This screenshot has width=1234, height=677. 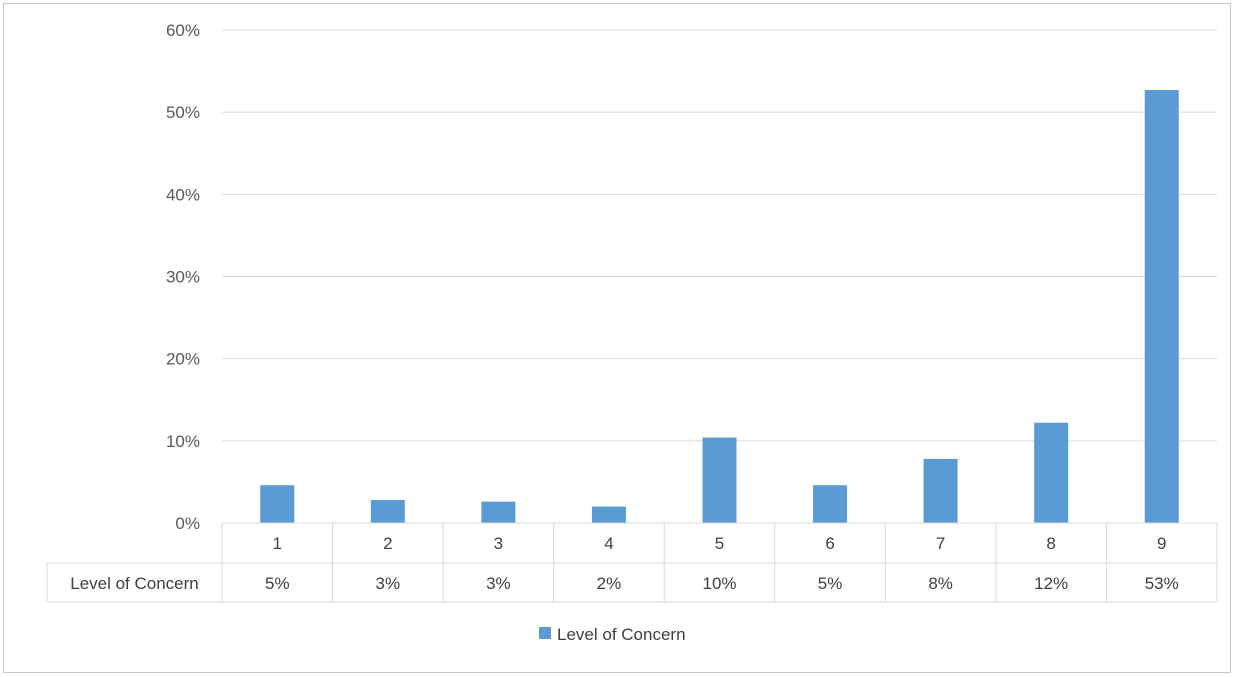 I want to click on y-tick-label: 50%, so click(x=183, y=112).